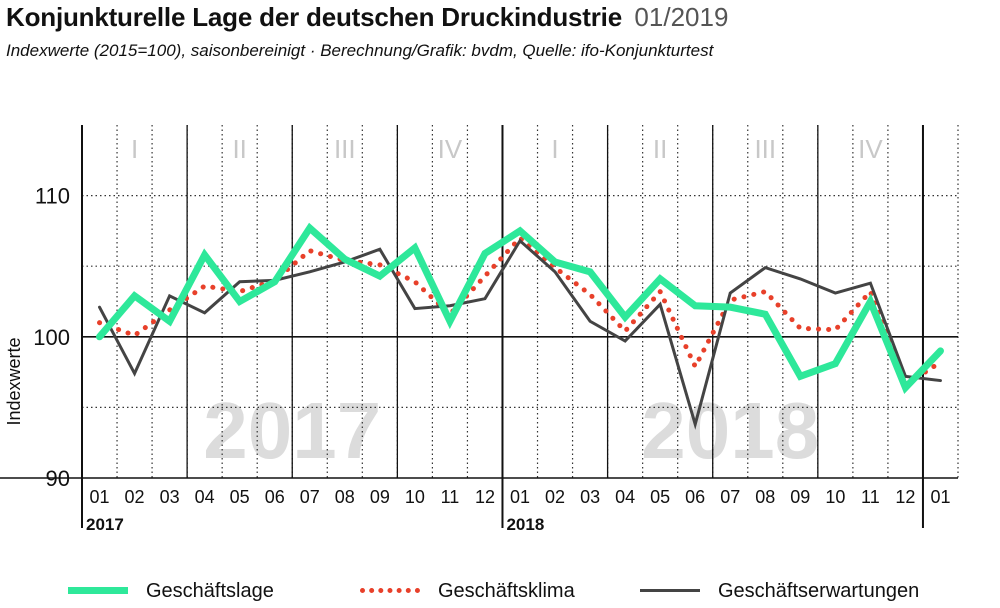 The height and width of the screenshot is (608, 1000). What do you see at coordinates (730, 430) in the screenshot?
I see `watermark-year-2018: 2018` at bounding box center [730, 430].